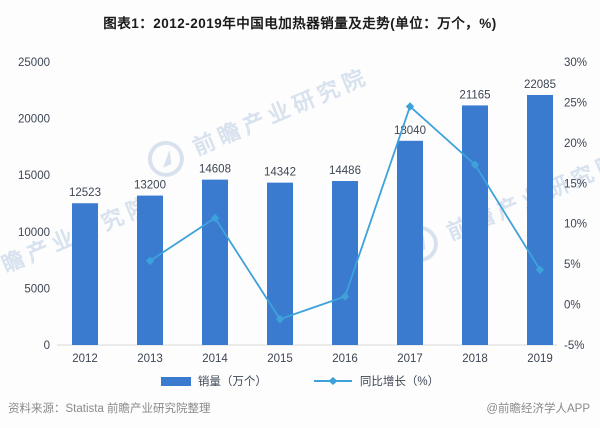 The height and width of the screenshot is (428, 600). What do you see at coordinates (475, 359) in the screenshot?
I see `x-axis-tick: 2018` at bounding box center [475, 359].